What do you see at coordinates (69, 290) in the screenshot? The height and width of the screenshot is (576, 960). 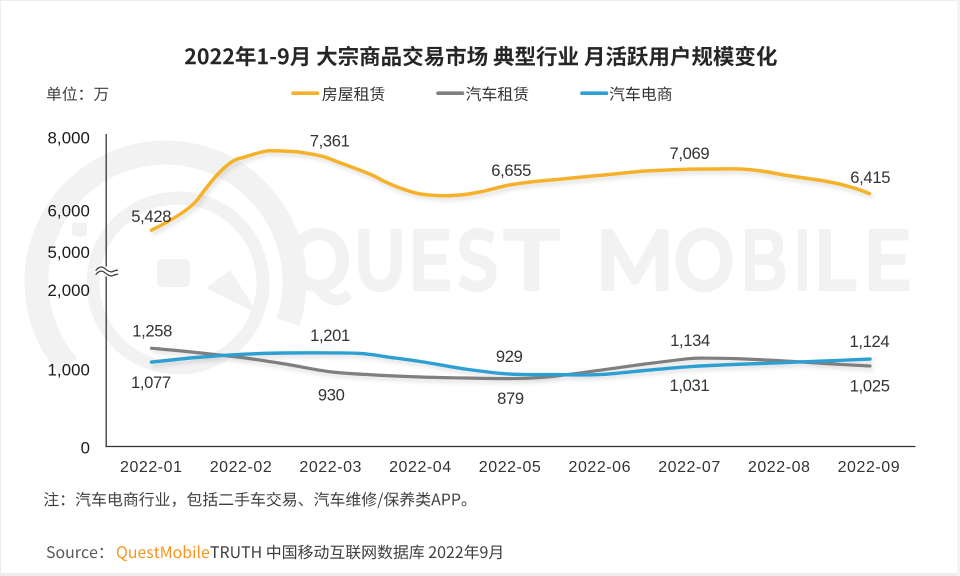 I see `svg-text: 2,000` at bounding box center [69, 290].